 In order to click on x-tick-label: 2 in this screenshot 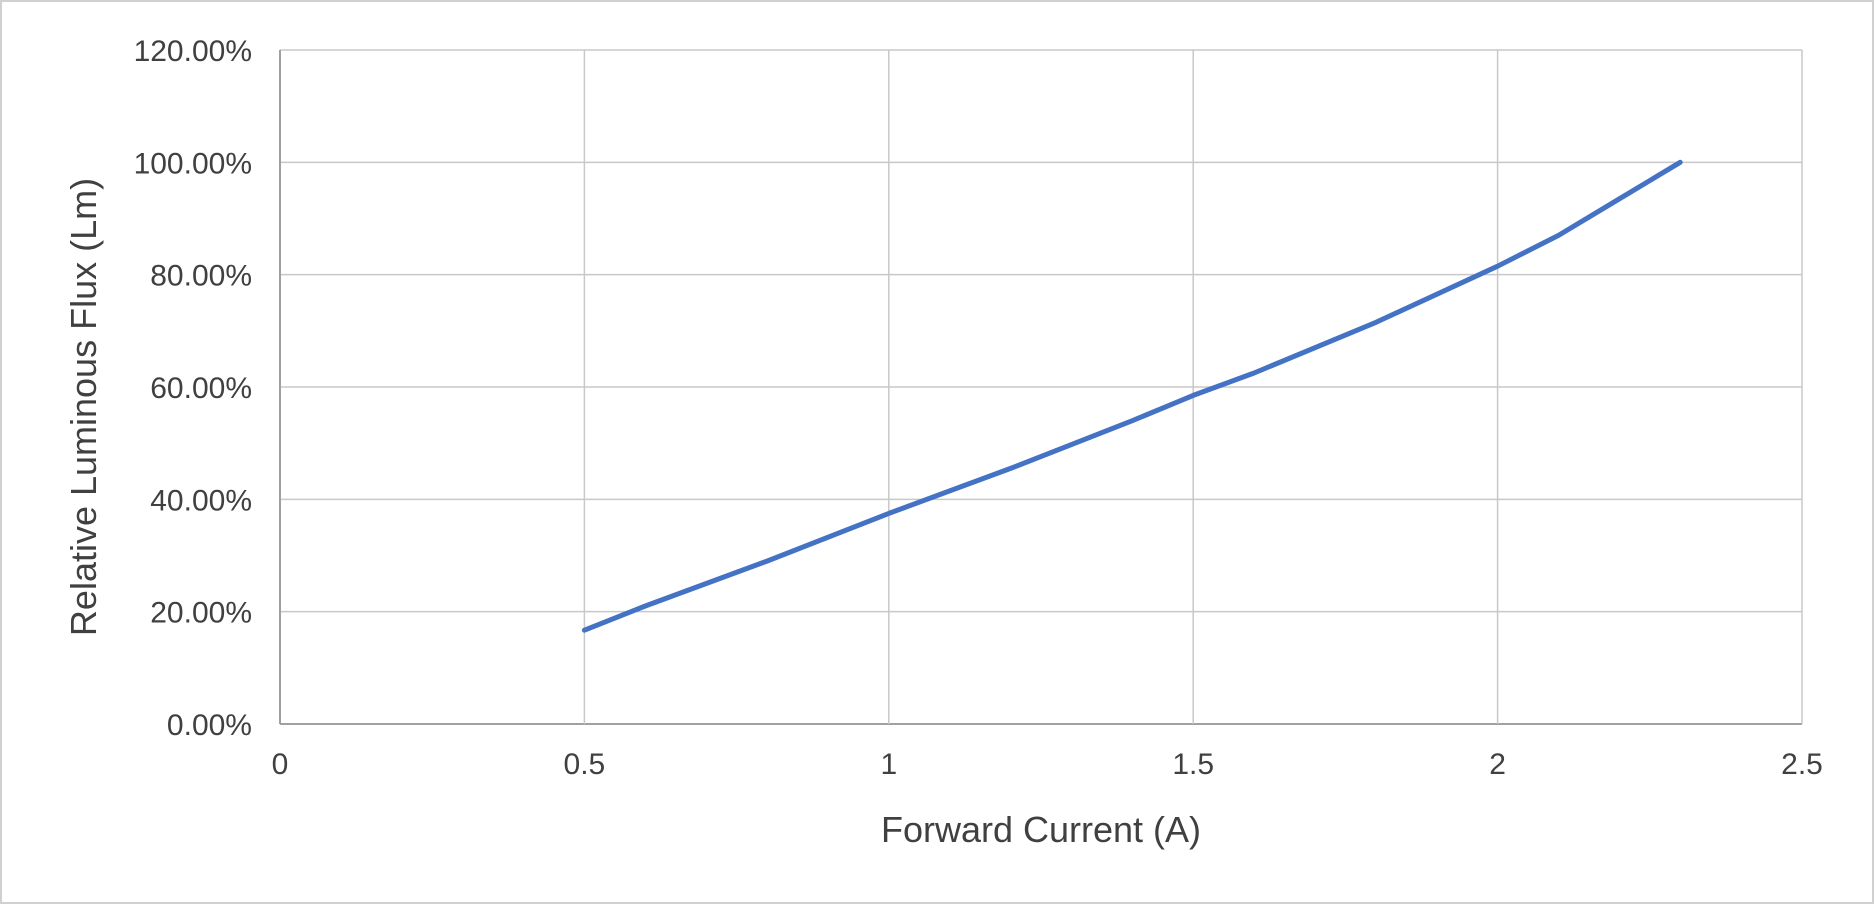, I will do `click(1497, 764)`.